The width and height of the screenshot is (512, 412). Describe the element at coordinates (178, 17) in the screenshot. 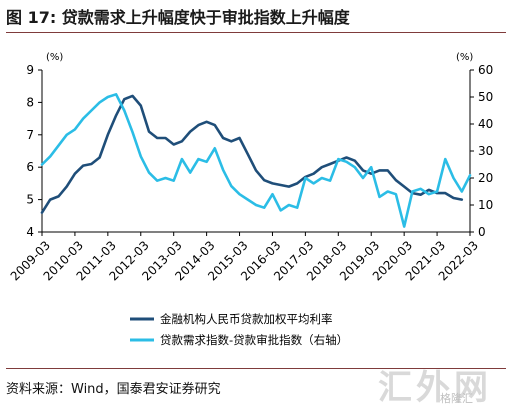

I see `figure-title: 图 17: 贷款需求上升幅度快于审批指数上升幅度` at that location.